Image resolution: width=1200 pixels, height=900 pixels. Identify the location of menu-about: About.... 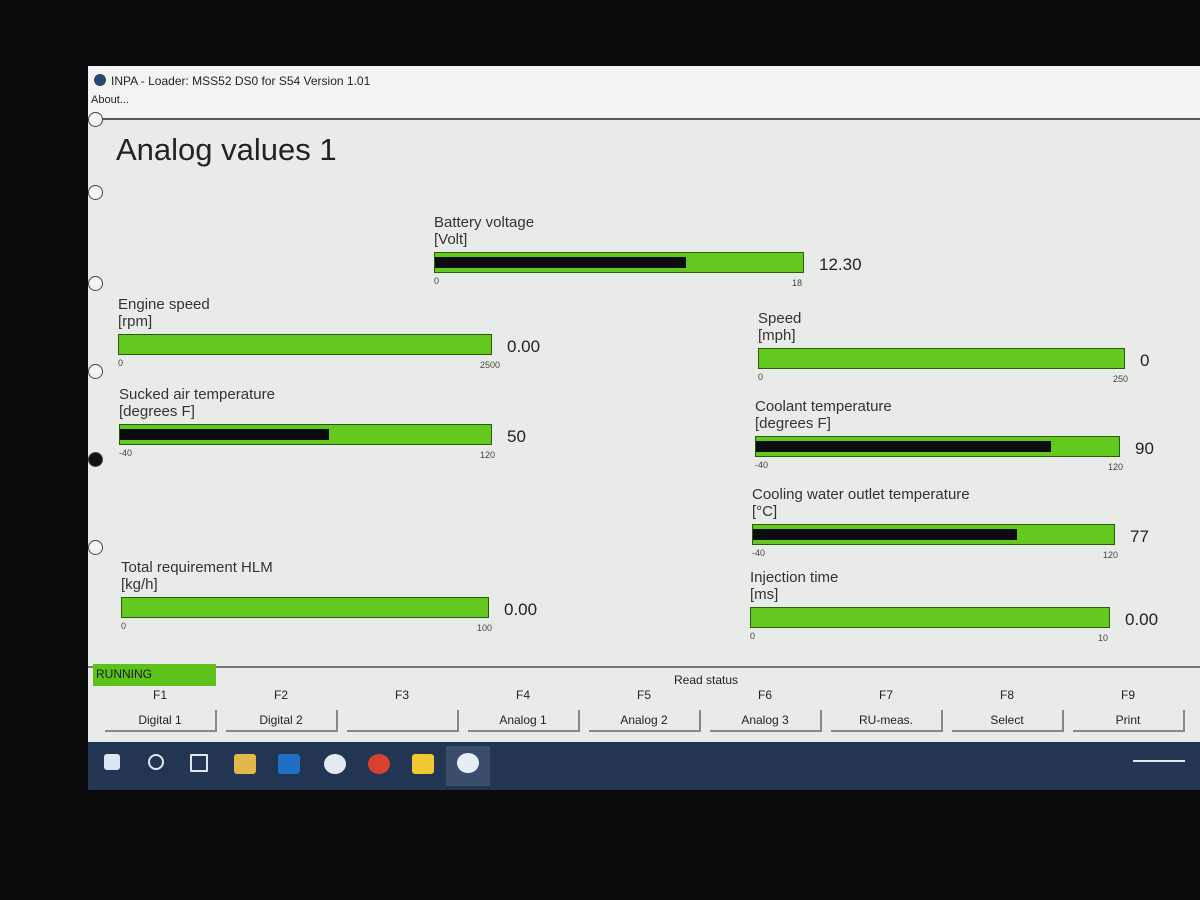
(110, 100).